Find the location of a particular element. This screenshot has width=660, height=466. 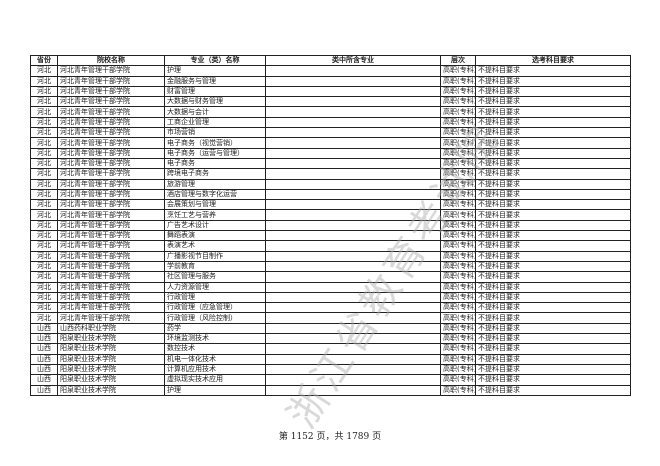

table-cell: 电子商务（视觉营销） is located at coordinates (215, 143).